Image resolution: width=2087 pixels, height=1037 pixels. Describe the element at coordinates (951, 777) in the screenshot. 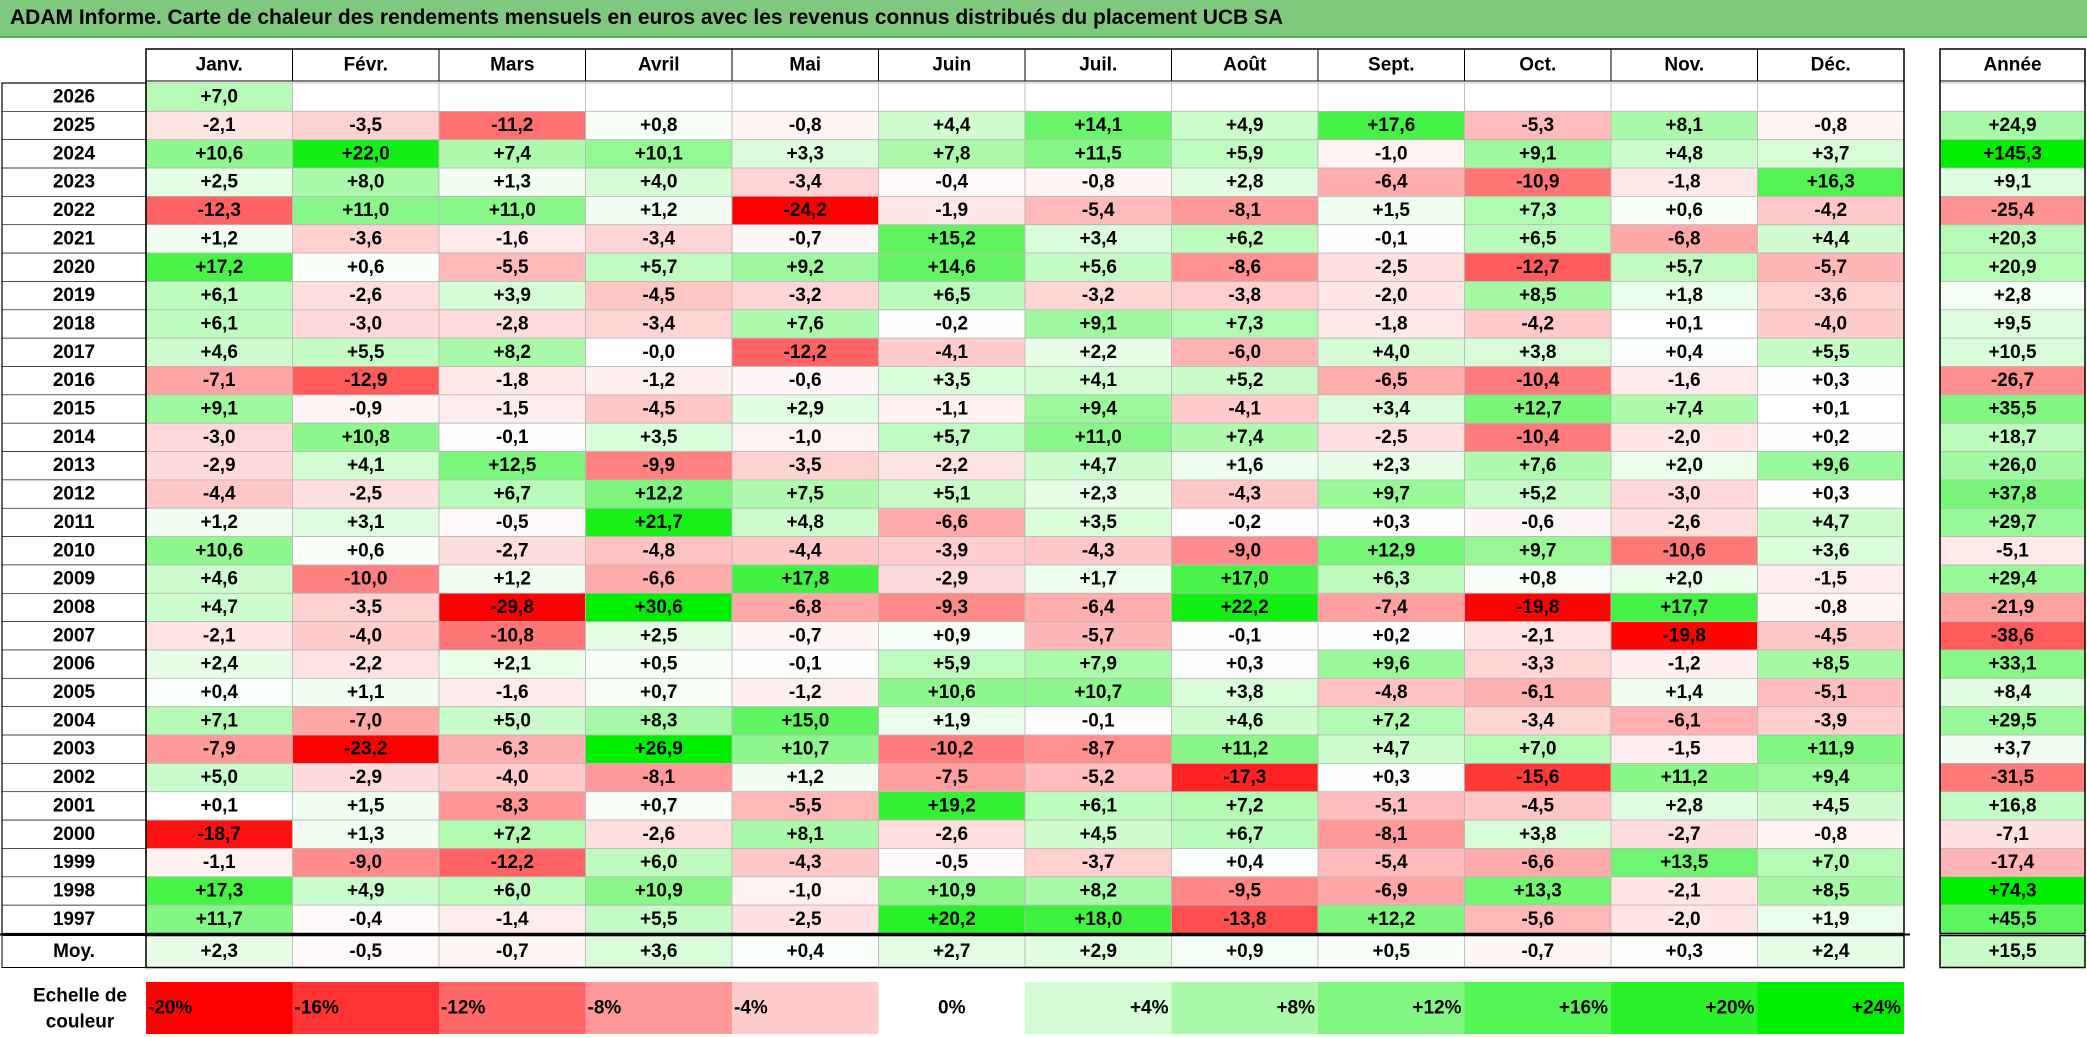

I see `heatmap-cell-label: -7,5` at that location.